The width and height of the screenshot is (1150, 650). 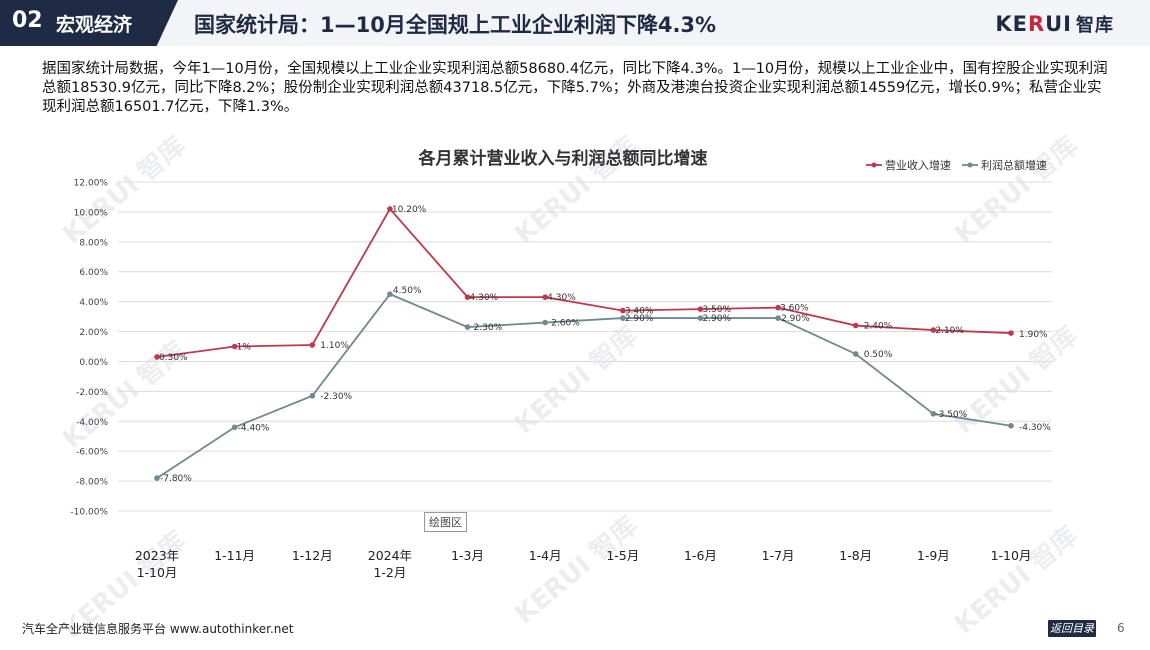 I want to click on page-number: 6, so click(x=1121, y=628).